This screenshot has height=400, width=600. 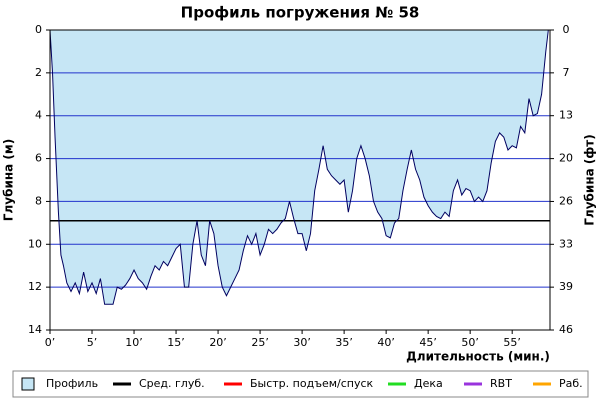 I want to click on x-tick-label: 5’, so click(x=92, y=342).